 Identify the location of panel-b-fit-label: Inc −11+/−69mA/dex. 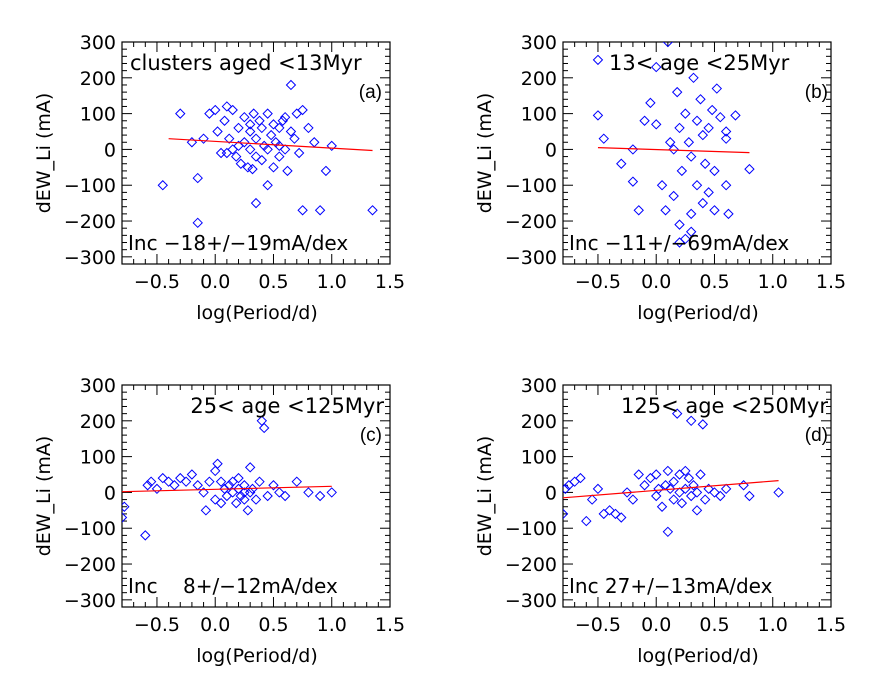
(679, 243).